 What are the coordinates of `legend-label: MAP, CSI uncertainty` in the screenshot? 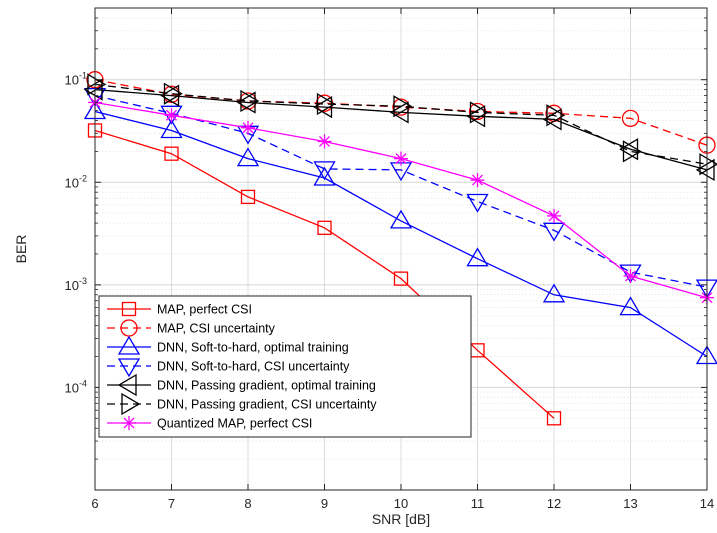 It's located at (216, 329).